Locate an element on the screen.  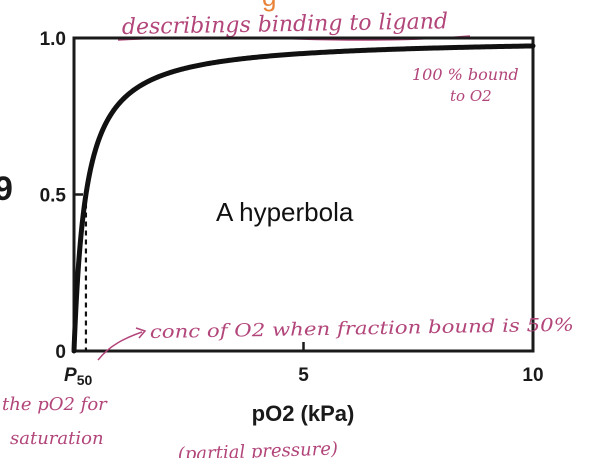
x-tick-label: 10 is located at coordinates (532, 375).